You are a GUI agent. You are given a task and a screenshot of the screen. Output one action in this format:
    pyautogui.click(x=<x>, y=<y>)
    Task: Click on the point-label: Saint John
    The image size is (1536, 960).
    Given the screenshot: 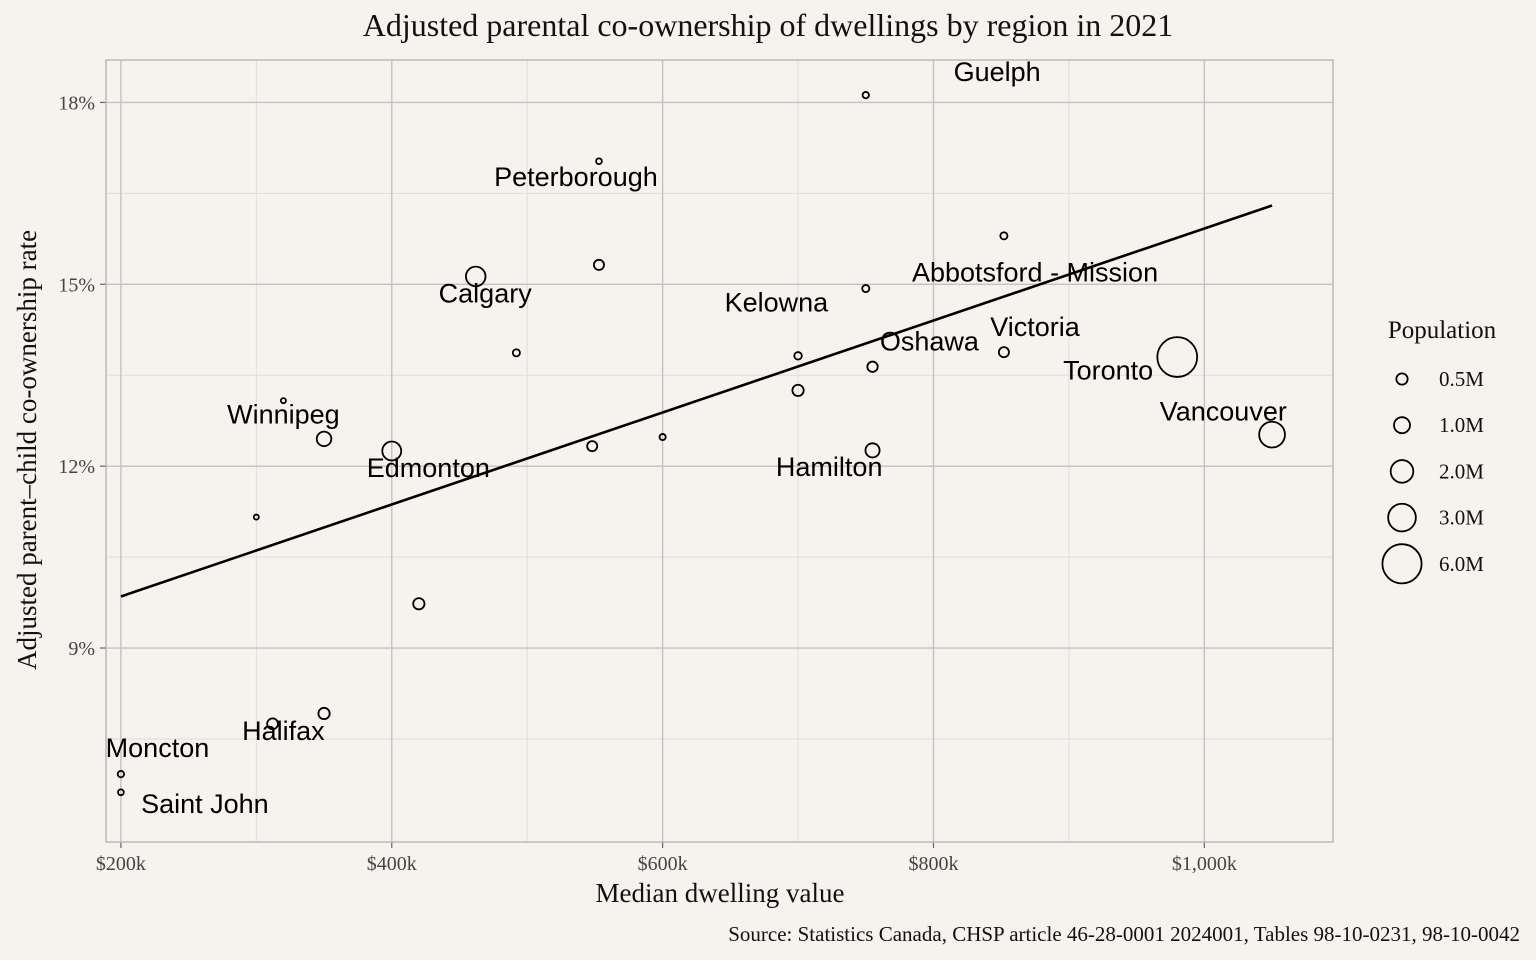 What is the action you would take?
    pyautogui.click(x=205, y=804)
    